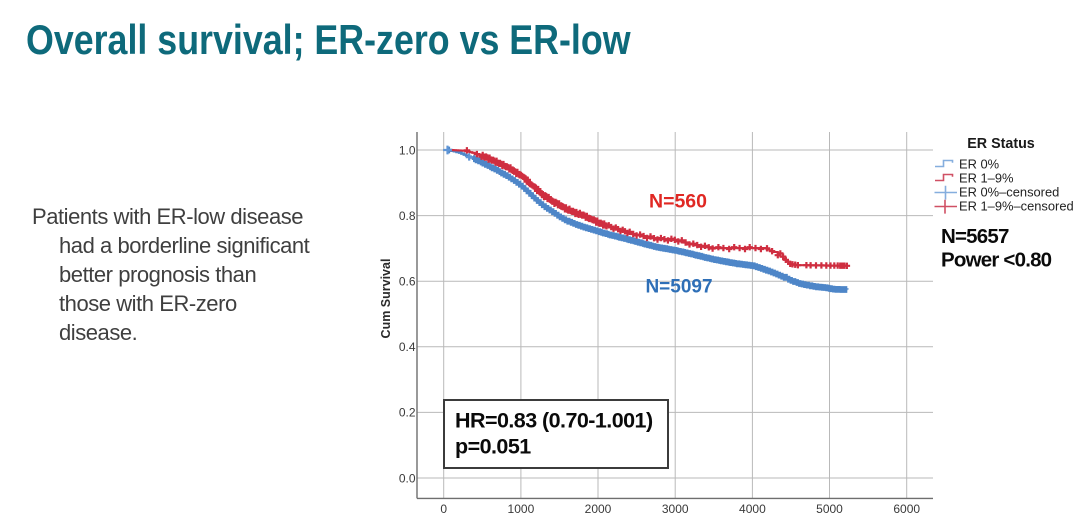 Image resolution: width=1080 pixels, height=528 pixels. Describe the element at coordinates (979, 164) in the screenshot. I see `svg-text: ER 0%` at that location.